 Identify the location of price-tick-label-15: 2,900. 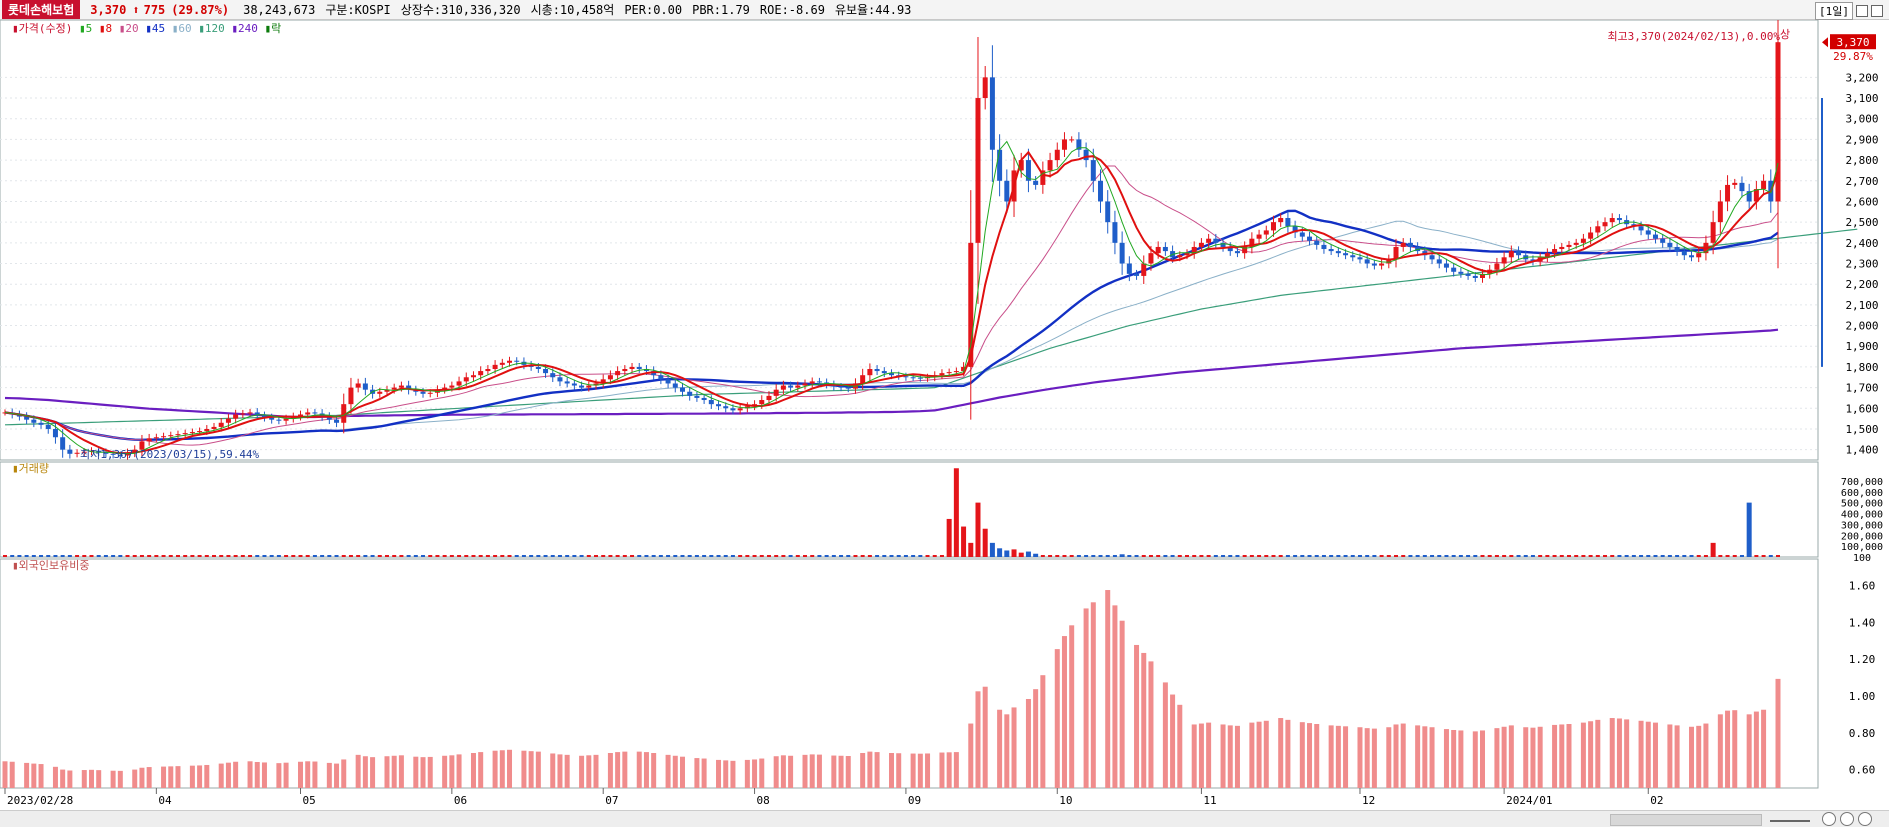
(1861, 139).